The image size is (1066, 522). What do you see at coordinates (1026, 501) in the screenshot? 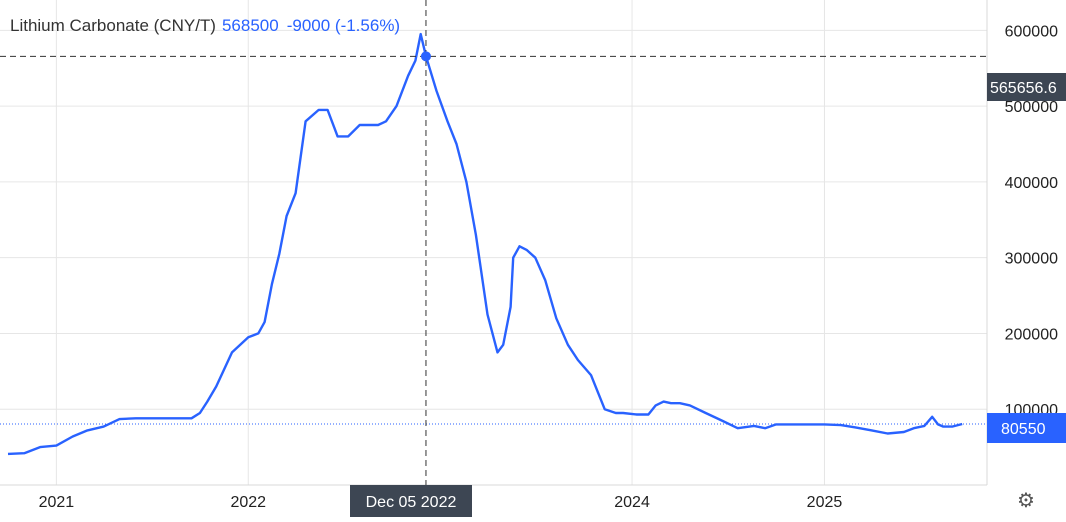
I see `gear-icon: ⚙` at bounding box center [1026, 501].